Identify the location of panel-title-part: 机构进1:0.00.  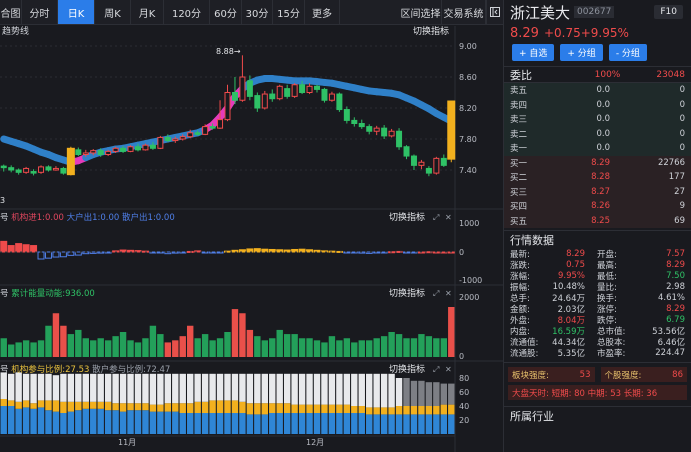
(36, 217).